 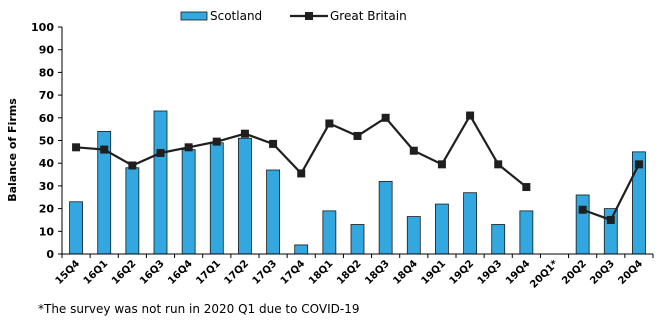 What do you see at coordinates (544, 274) in the screenshot?
I see `x-tick-label: 20Q1*` at bounding box center [544, 274].